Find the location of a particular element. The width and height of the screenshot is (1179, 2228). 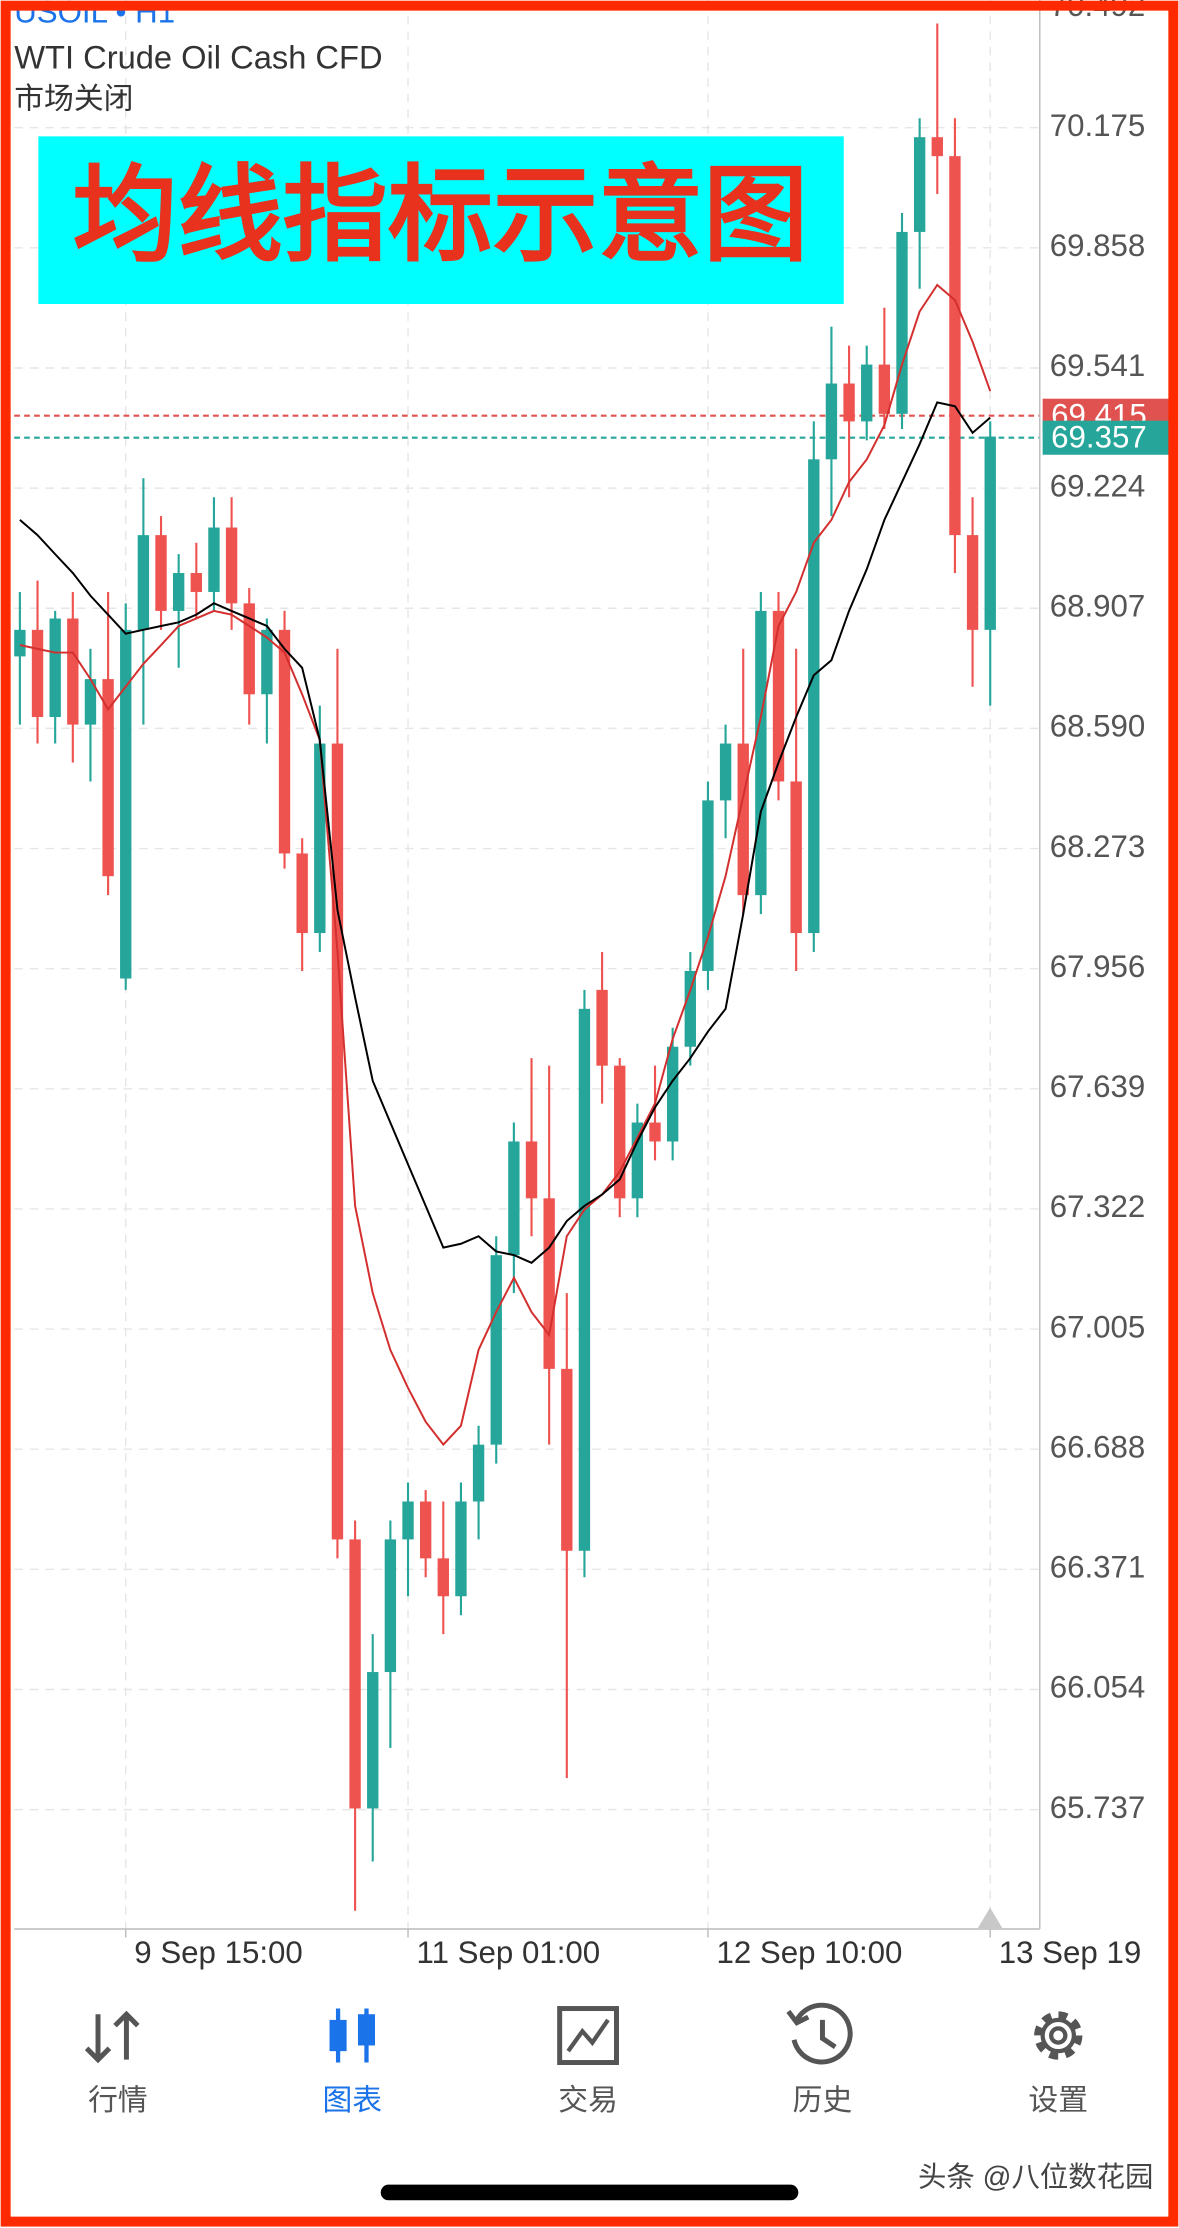

y-tick-label: 68.590 is located at coordinates (1098, 726).